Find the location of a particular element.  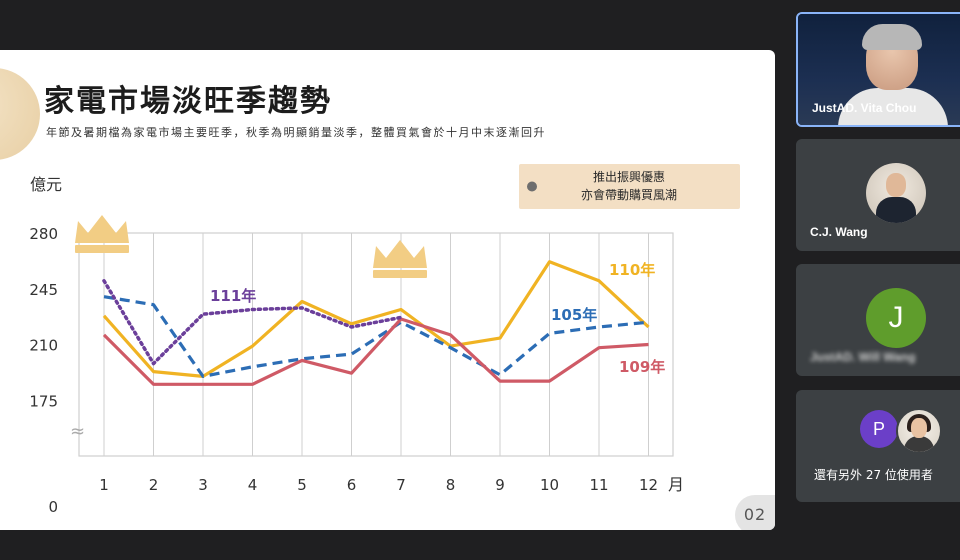

x-tick-label: 4 is located at coordinates (253, 485).